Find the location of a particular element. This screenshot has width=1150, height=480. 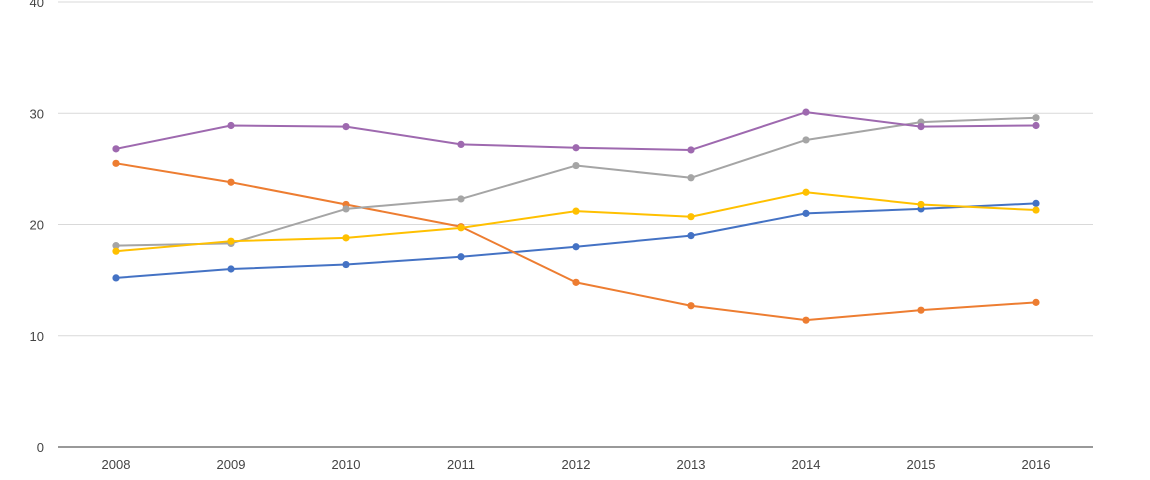

x-tick-label: 2011 is located at coordinates (461, 464).